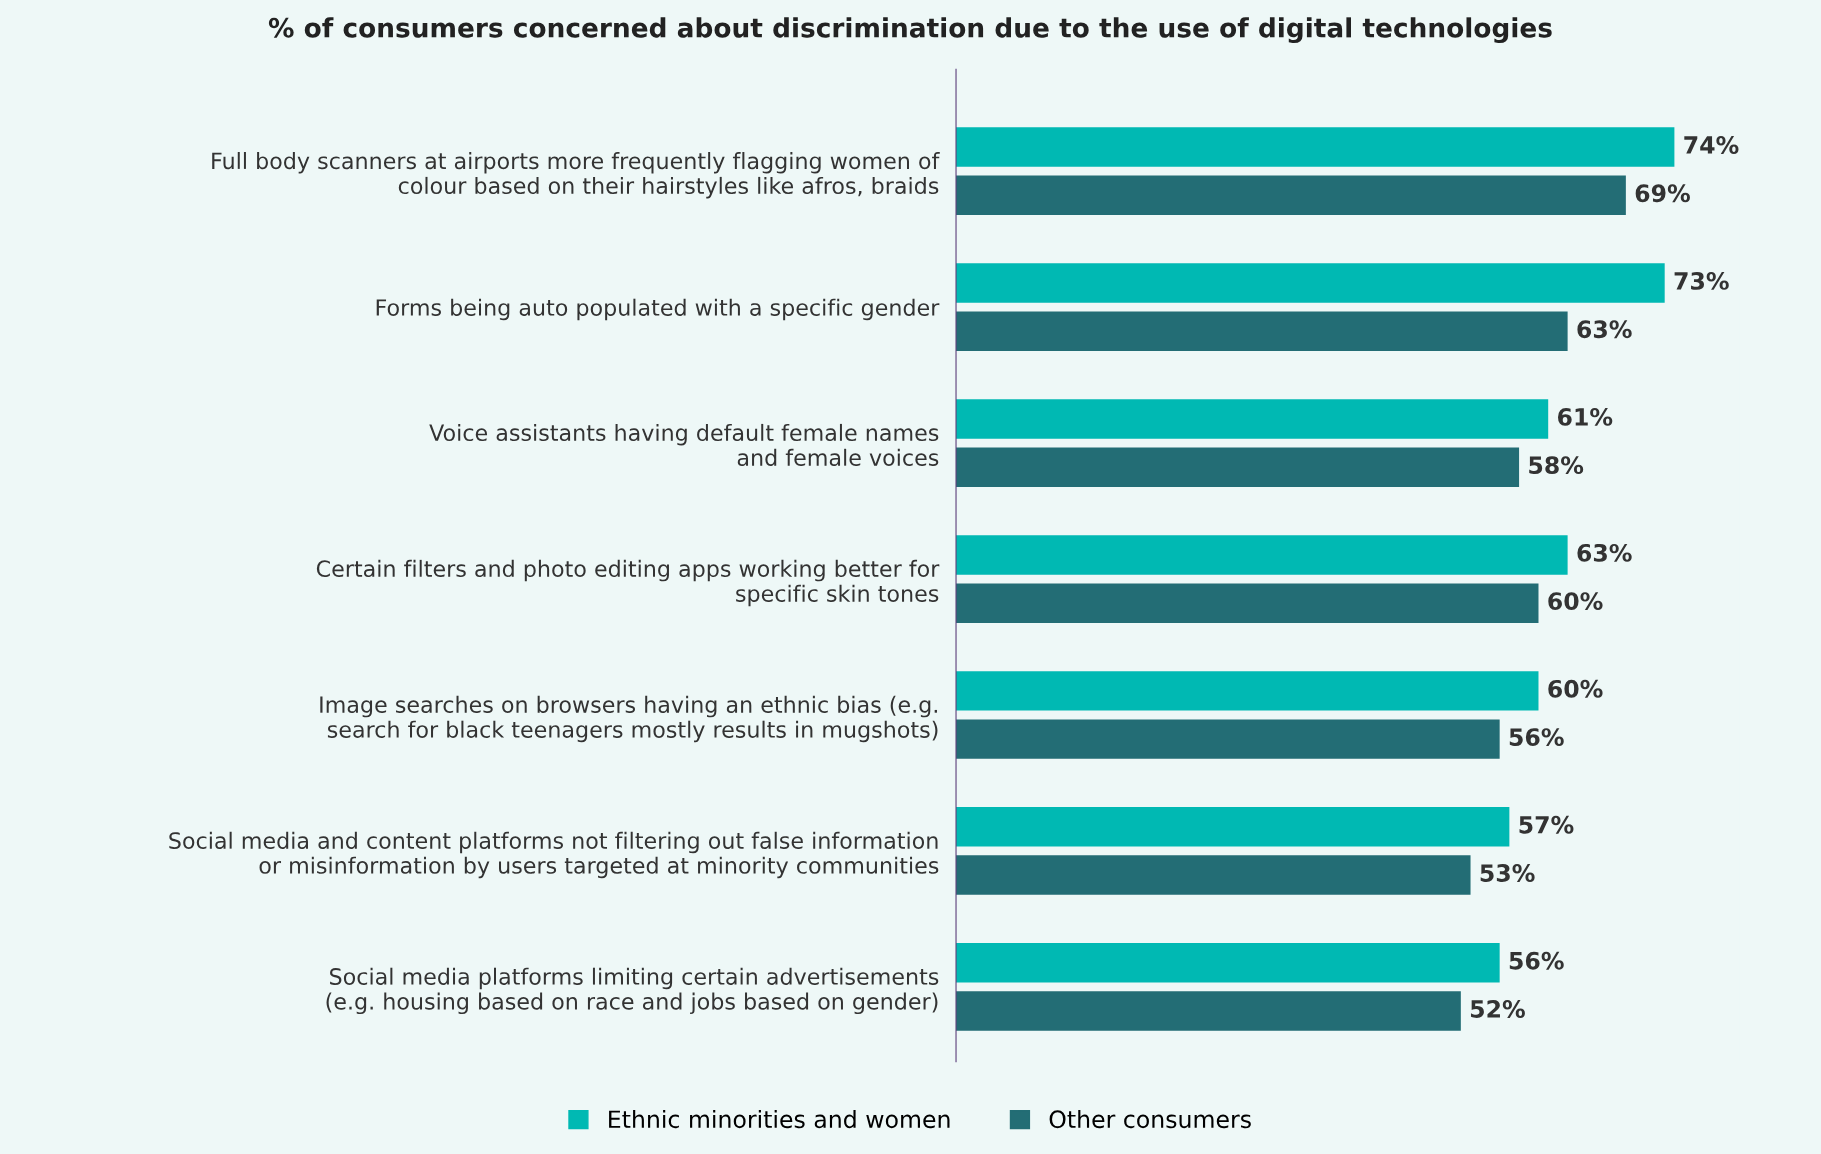 The width and height of the screenshot is (1821, 1154). What do you see at coordinates (684, 444) in the screenshot?
I see `y-tick-label: Voice assistants having default female names and female voices` at bounding box center [684, 444].